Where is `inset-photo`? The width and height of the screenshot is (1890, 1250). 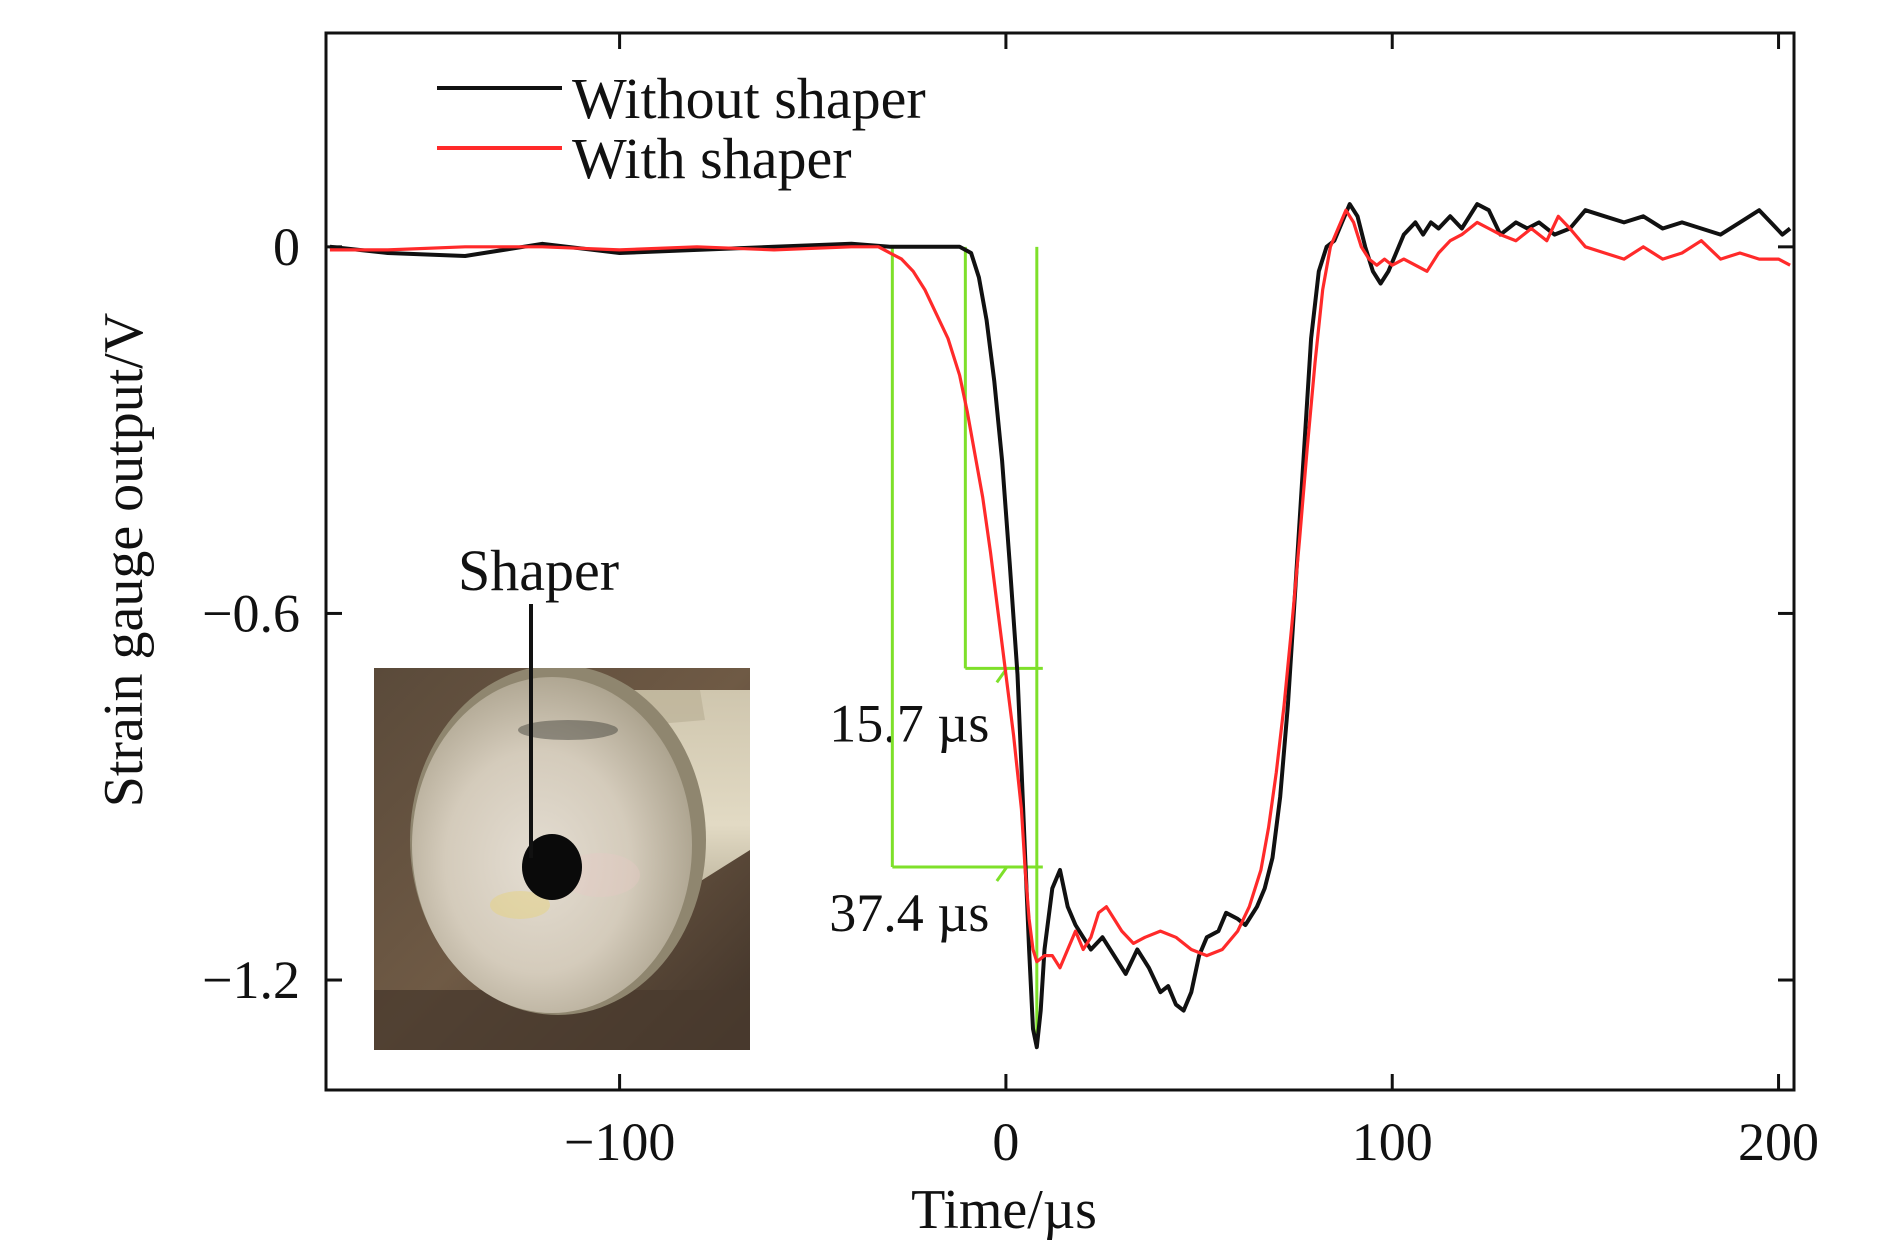
inset-photo is located at coordinates (562, 859).